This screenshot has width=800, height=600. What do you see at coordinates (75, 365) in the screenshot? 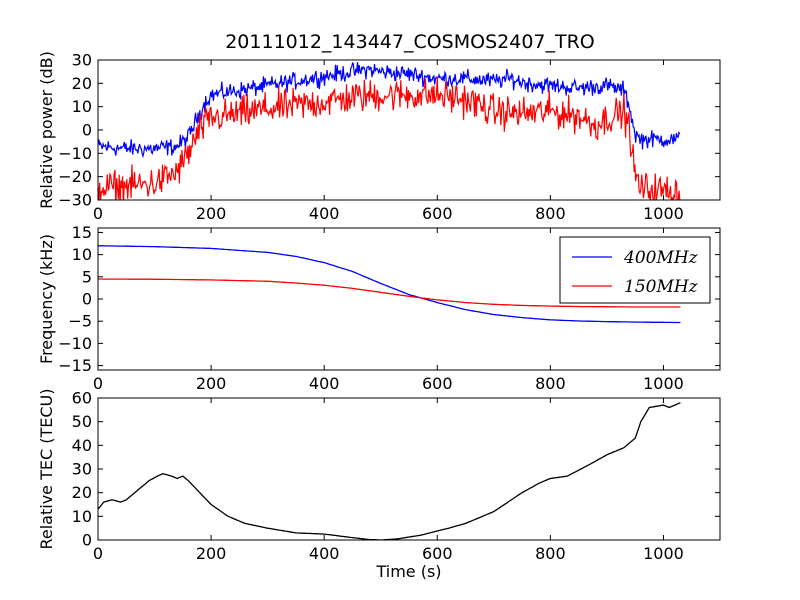
I see `frequency-y-tick-label: −15` at bounding box center [75, 365].